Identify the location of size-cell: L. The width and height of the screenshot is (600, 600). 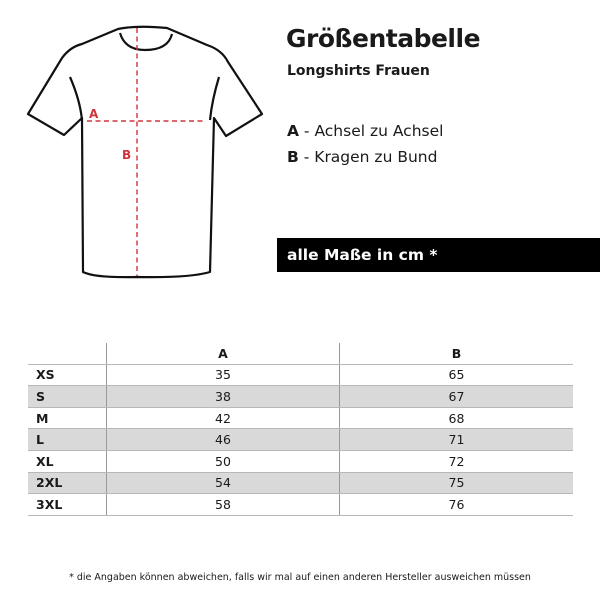
(67, 439).